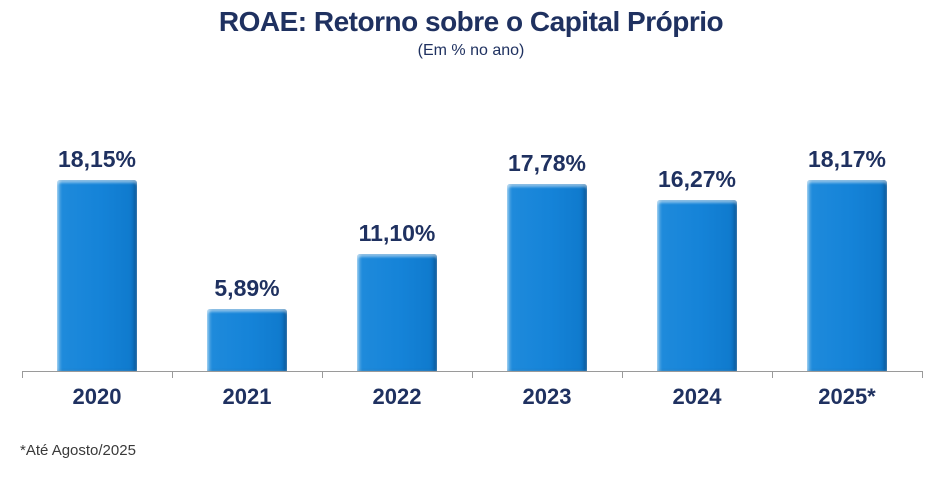 Image resolution: width=942 pixels, height=484 pixels. What do you see at coordinates (247, 288) in the screenshot?
I see `bar-value-label: 5,89%` at bounding box center [247, 288].